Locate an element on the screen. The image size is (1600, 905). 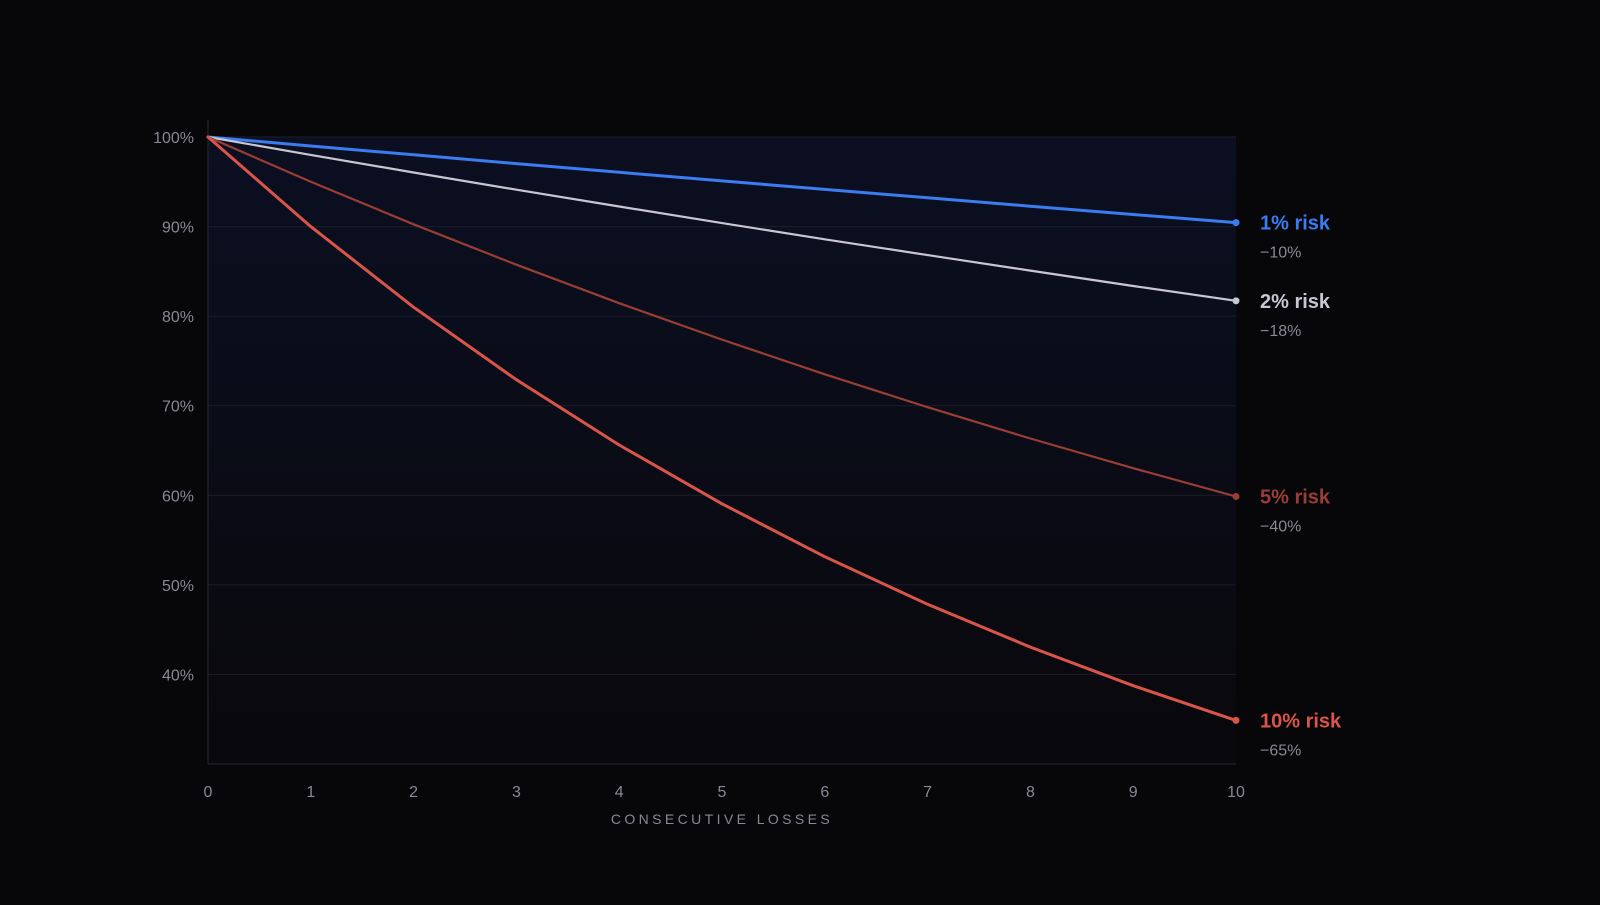
series-end-point-5pct-risk is located at coordinates (1236, 496).